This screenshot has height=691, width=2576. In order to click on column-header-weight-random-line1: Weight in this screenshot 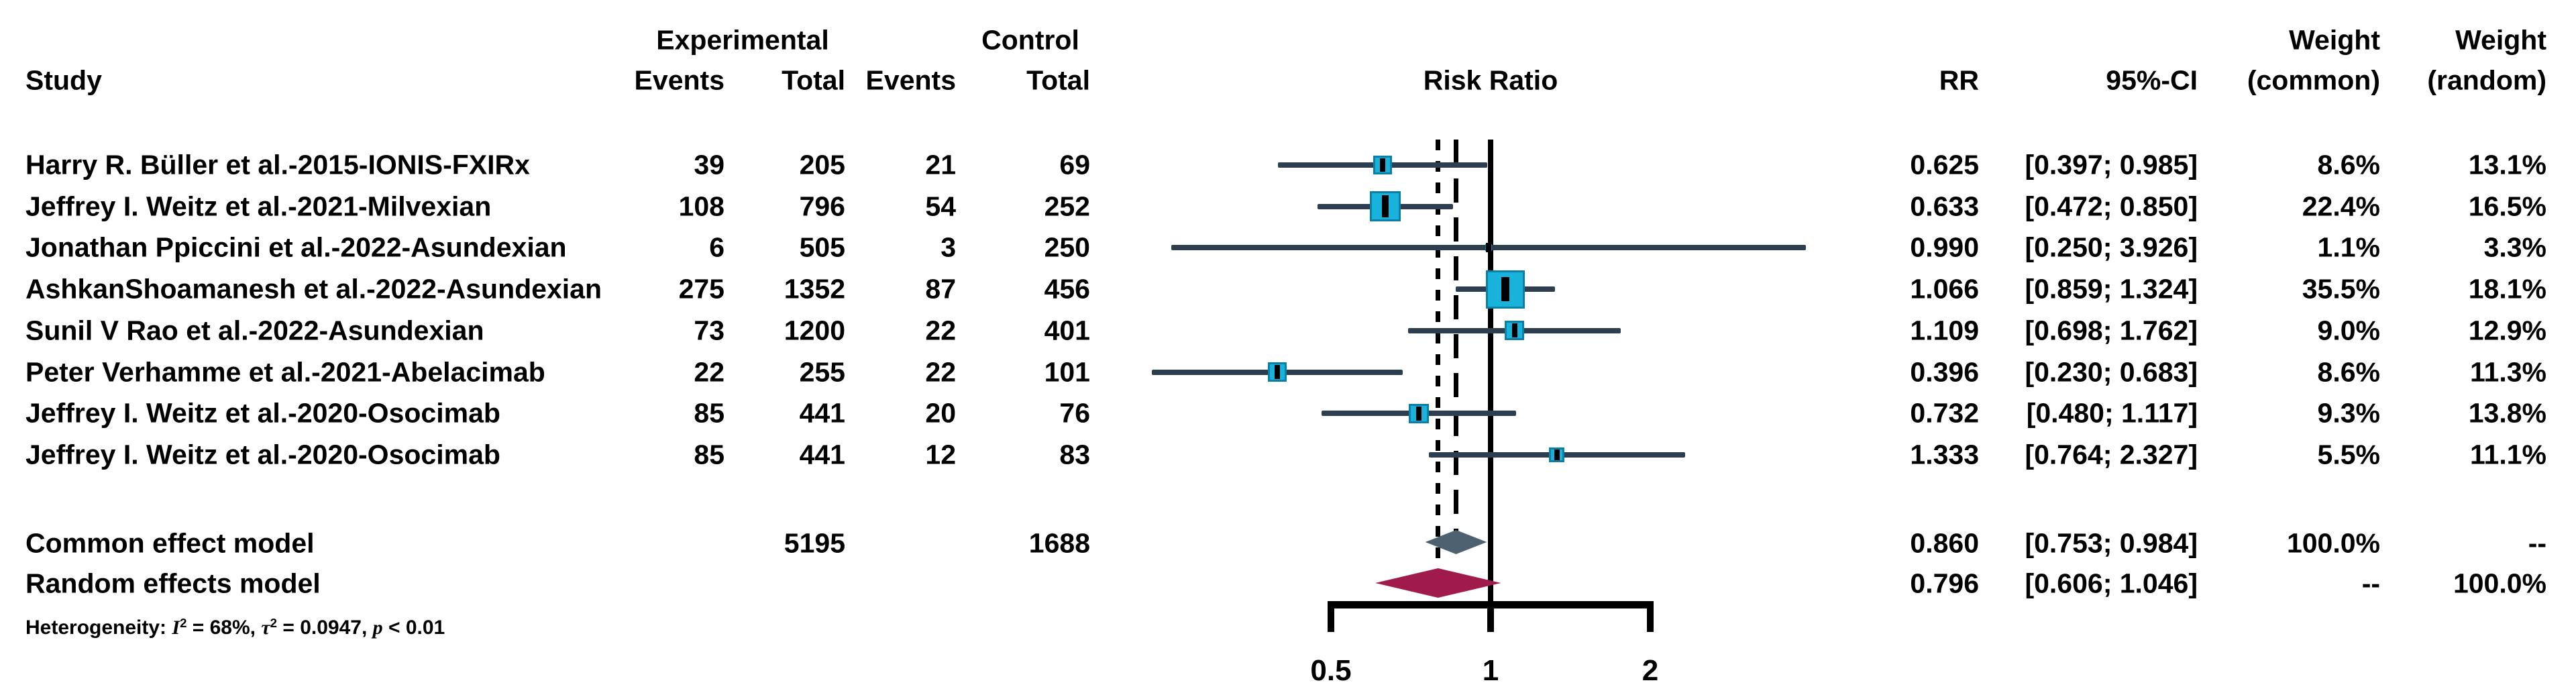, I will do `click(2500, 40)`.